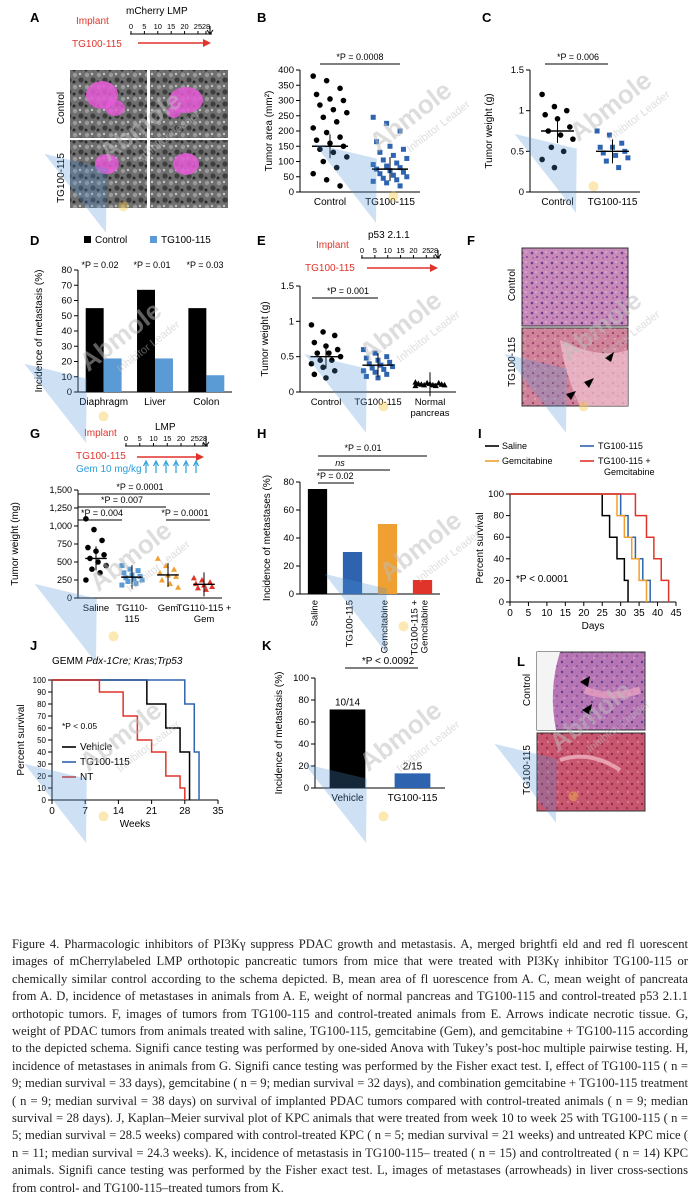 Image resolution: width=700 pixels, height=1197 pixels. I want to click on schema-cell-line: LMP, so click(165, 427).